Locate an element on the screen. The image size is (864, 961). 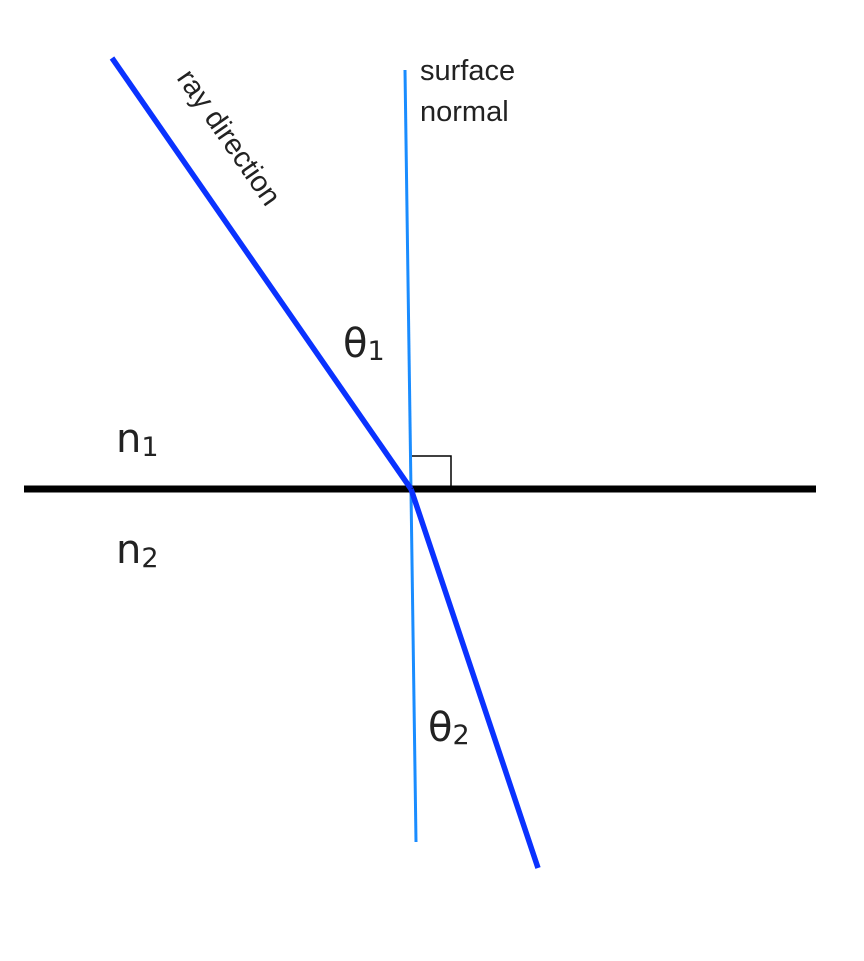
n1-symbol: n is located at coordinates (128, 439).